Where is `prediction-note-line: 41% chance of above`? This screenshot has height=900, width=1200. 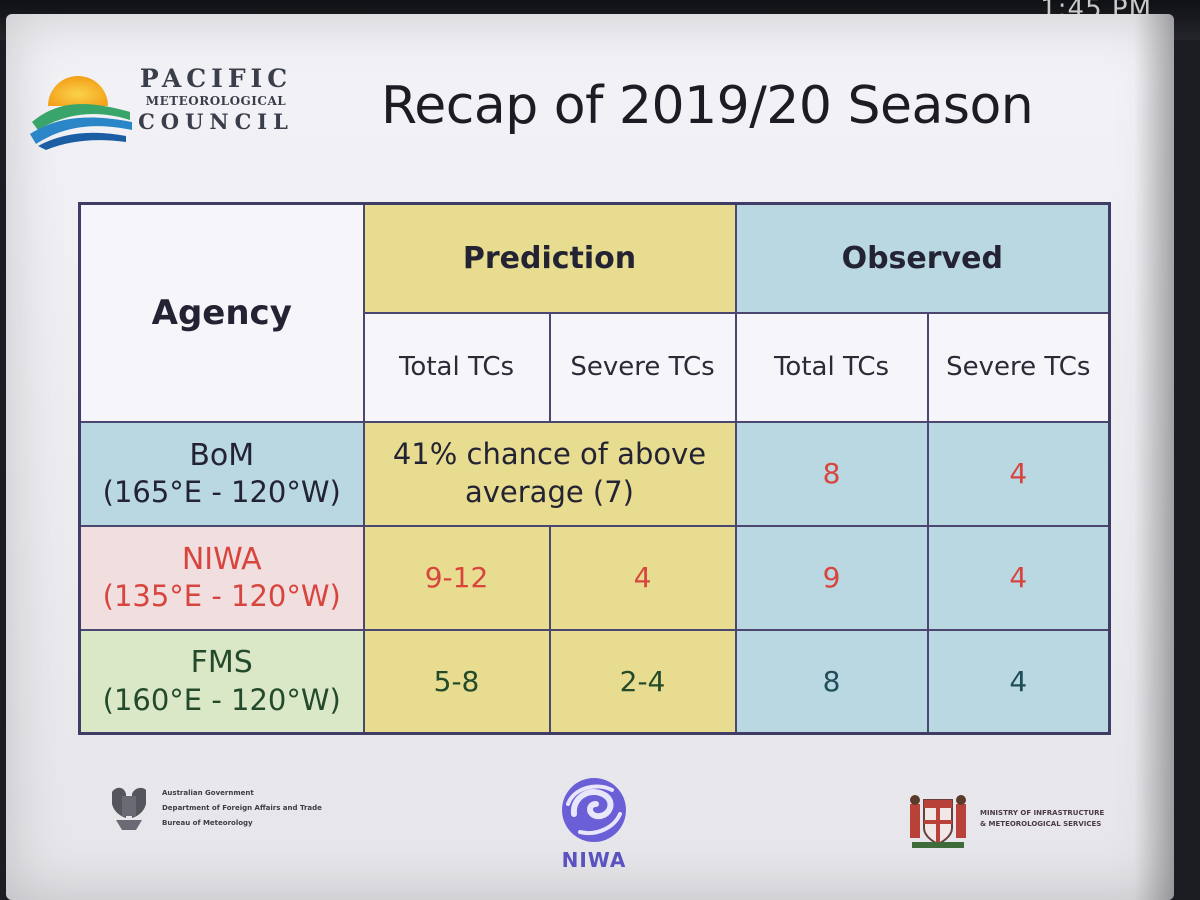 prediction-note-line: 41% chance of above is located at coordinates (549, 453).